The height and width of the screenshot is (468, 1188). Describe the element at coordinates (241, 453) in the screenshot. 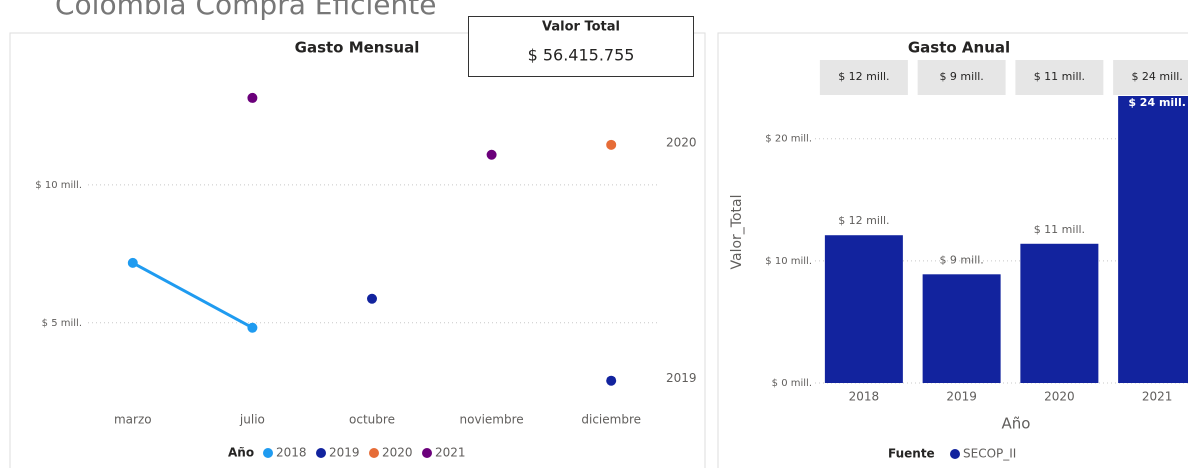

I see `legend-title: Año` at that location.